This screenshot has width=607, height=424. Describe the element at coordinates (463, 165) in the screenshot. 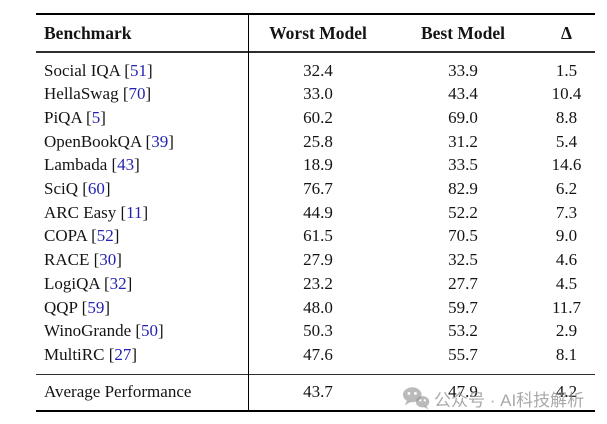

I see `best-model-value: 33.5` at that location.